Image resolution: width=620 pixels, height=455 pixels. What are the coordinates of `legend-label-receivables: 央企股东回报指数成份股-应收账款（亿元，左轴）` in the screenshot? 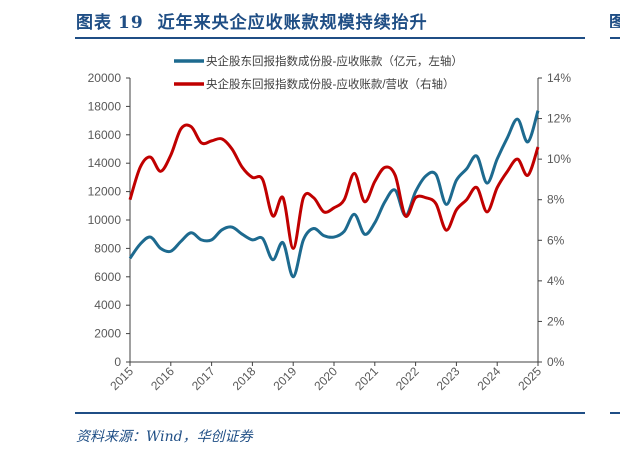 It's located at (334, 61).